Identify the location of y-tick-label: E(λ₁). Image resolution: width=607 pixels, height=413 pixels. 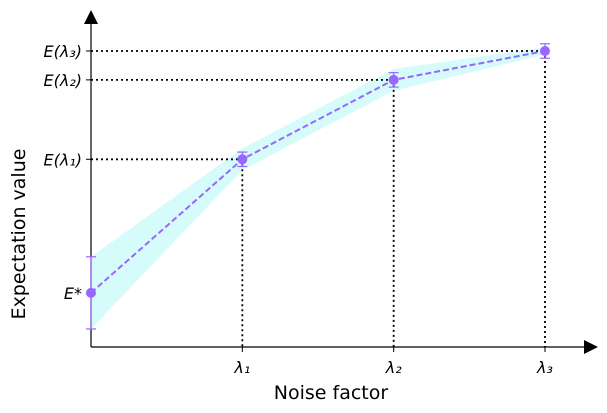
(63, 159).